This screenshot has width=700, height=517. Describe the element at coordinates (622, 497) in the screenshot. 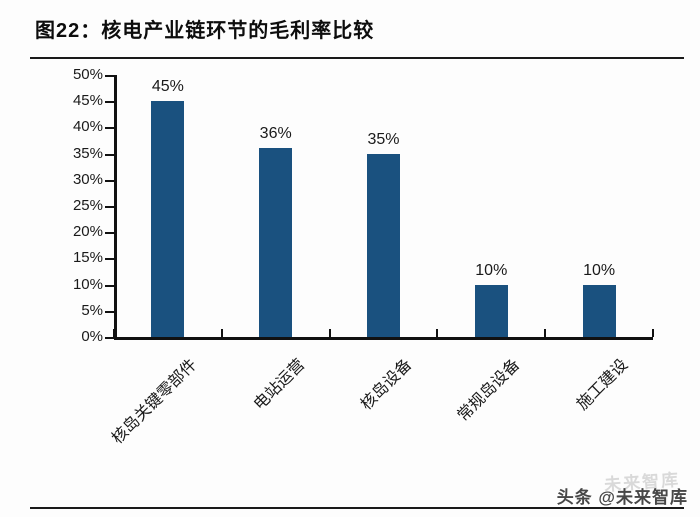

I see `watermark-text: 头条 @未来智库` at that location.